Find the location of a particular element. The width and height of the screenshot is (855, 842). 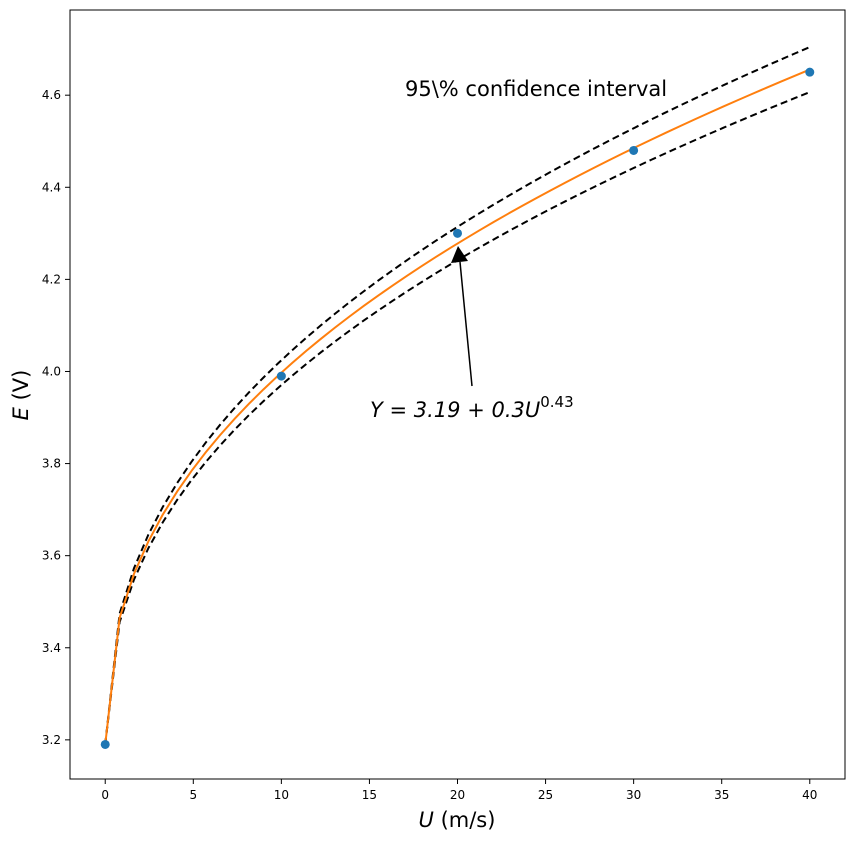

y-tick-label: 4.4 is located at coordinates (51, 187).